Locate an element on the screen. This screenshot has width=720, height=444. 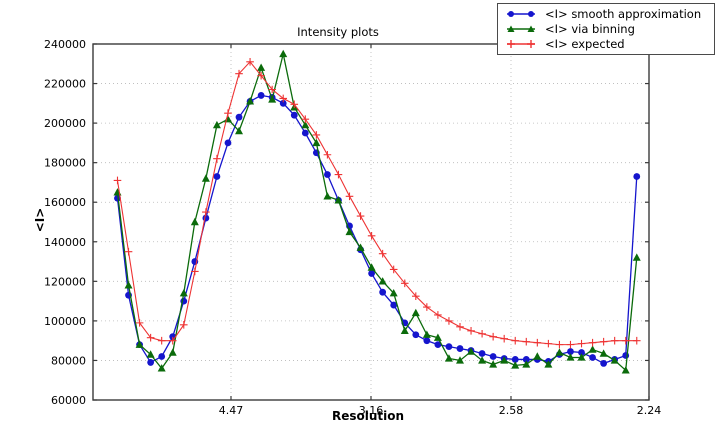
chart-title: Intensity plots is located at coordinates (338, 32).